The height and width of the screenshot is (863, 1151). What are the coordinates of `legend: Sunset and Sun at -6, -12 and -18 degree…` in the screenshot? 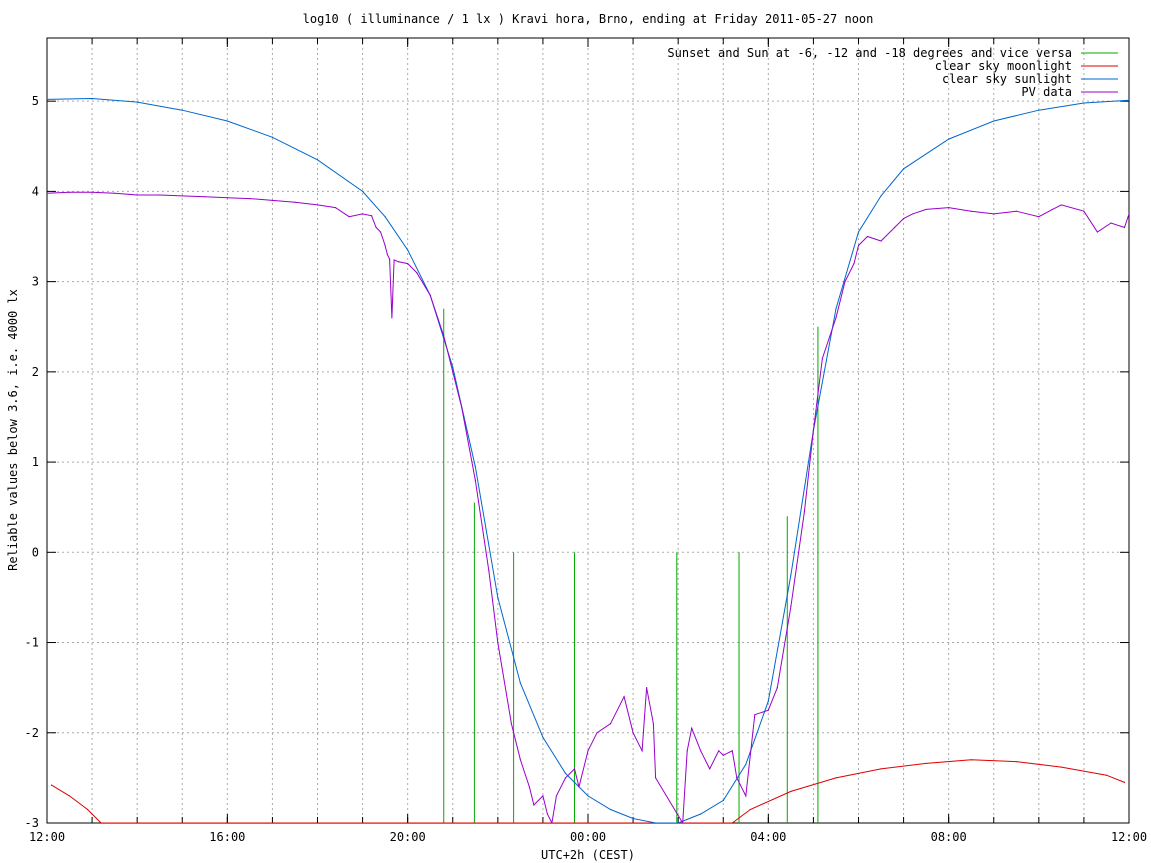 It's located at (892, 72).